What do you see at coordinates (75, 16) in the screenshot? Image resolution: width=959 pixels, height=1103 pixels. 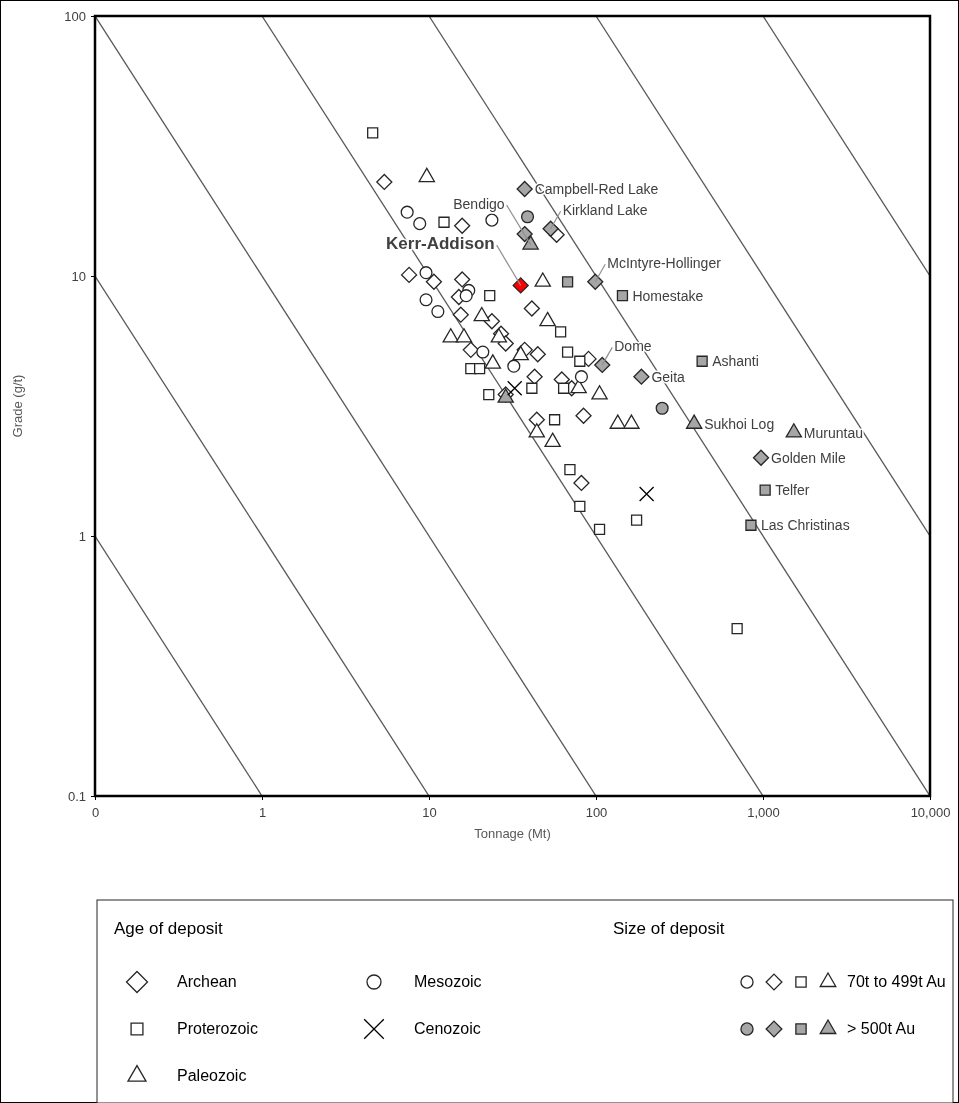 I see `y-tick-label: 100` at bounding box center [75, 16].